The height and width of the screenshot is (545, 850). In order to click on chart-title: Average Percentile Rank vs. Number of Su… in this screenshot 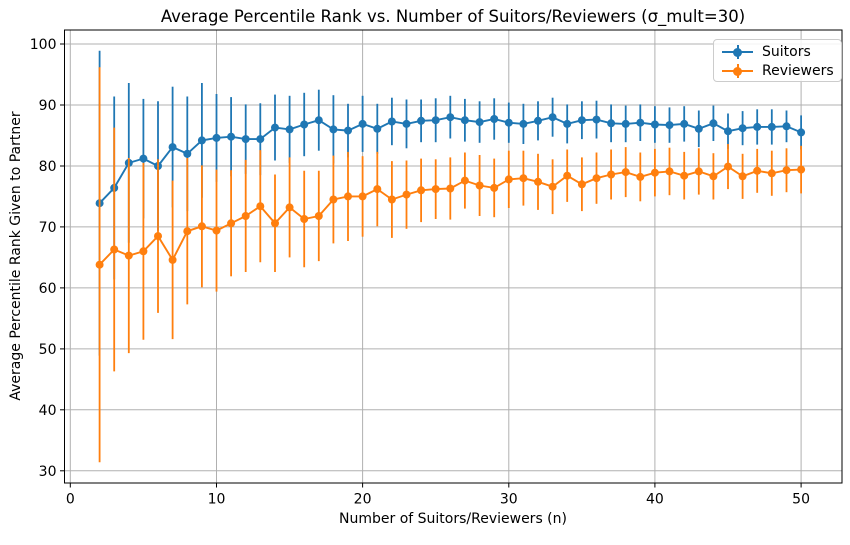, I will do `click(453, 16)`.